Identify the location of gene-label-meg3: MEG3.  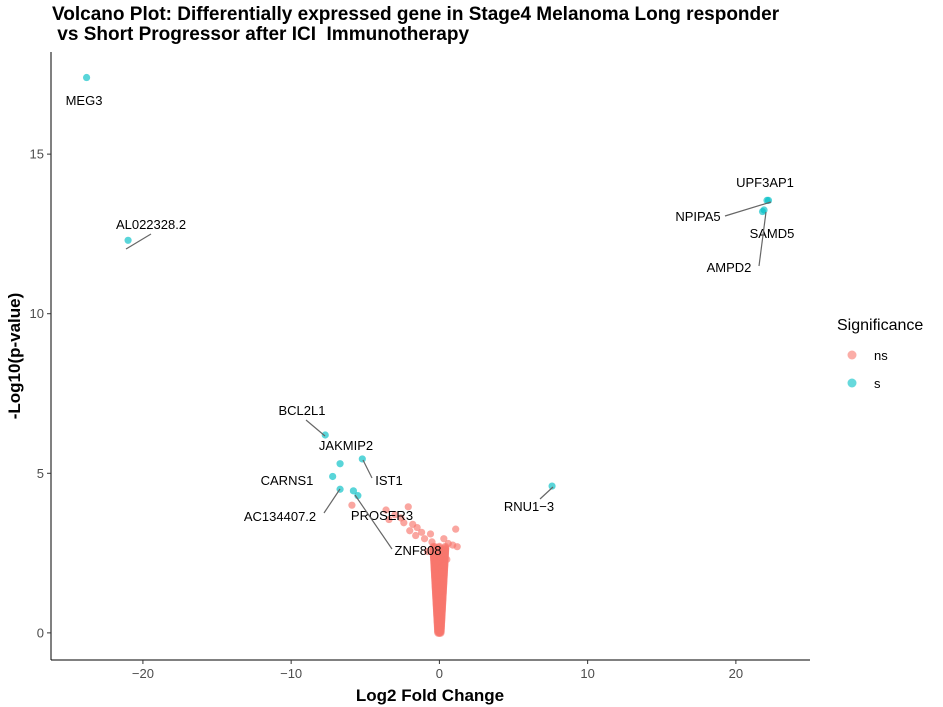
(84, 100).